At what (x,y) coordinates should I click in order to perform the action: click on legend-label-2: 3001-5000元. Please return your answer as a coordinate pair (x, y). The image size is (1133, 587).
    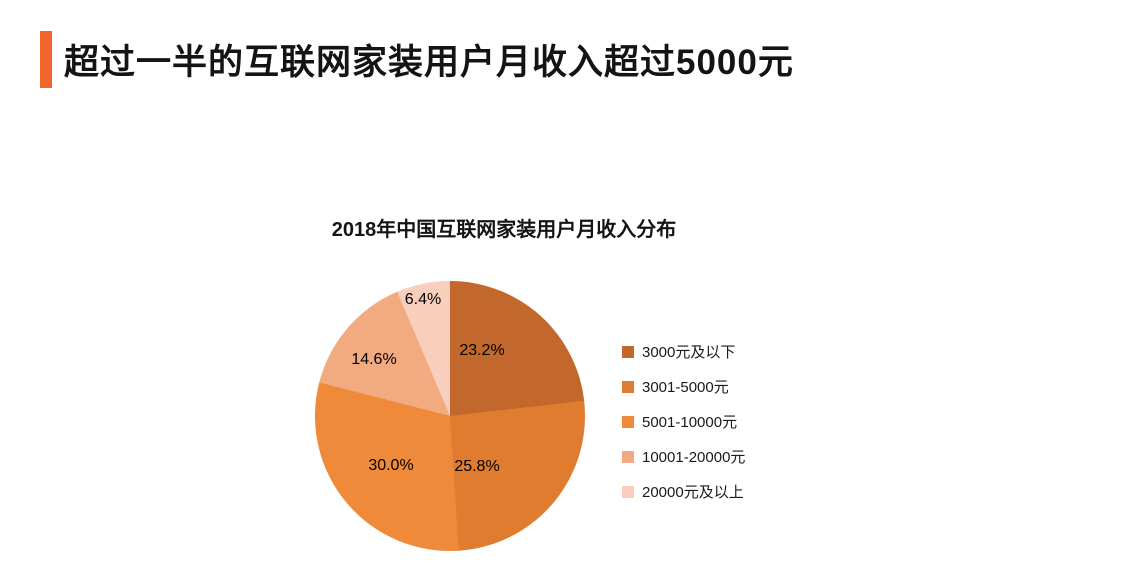
    Looking at the image, I should click on (685, 387).